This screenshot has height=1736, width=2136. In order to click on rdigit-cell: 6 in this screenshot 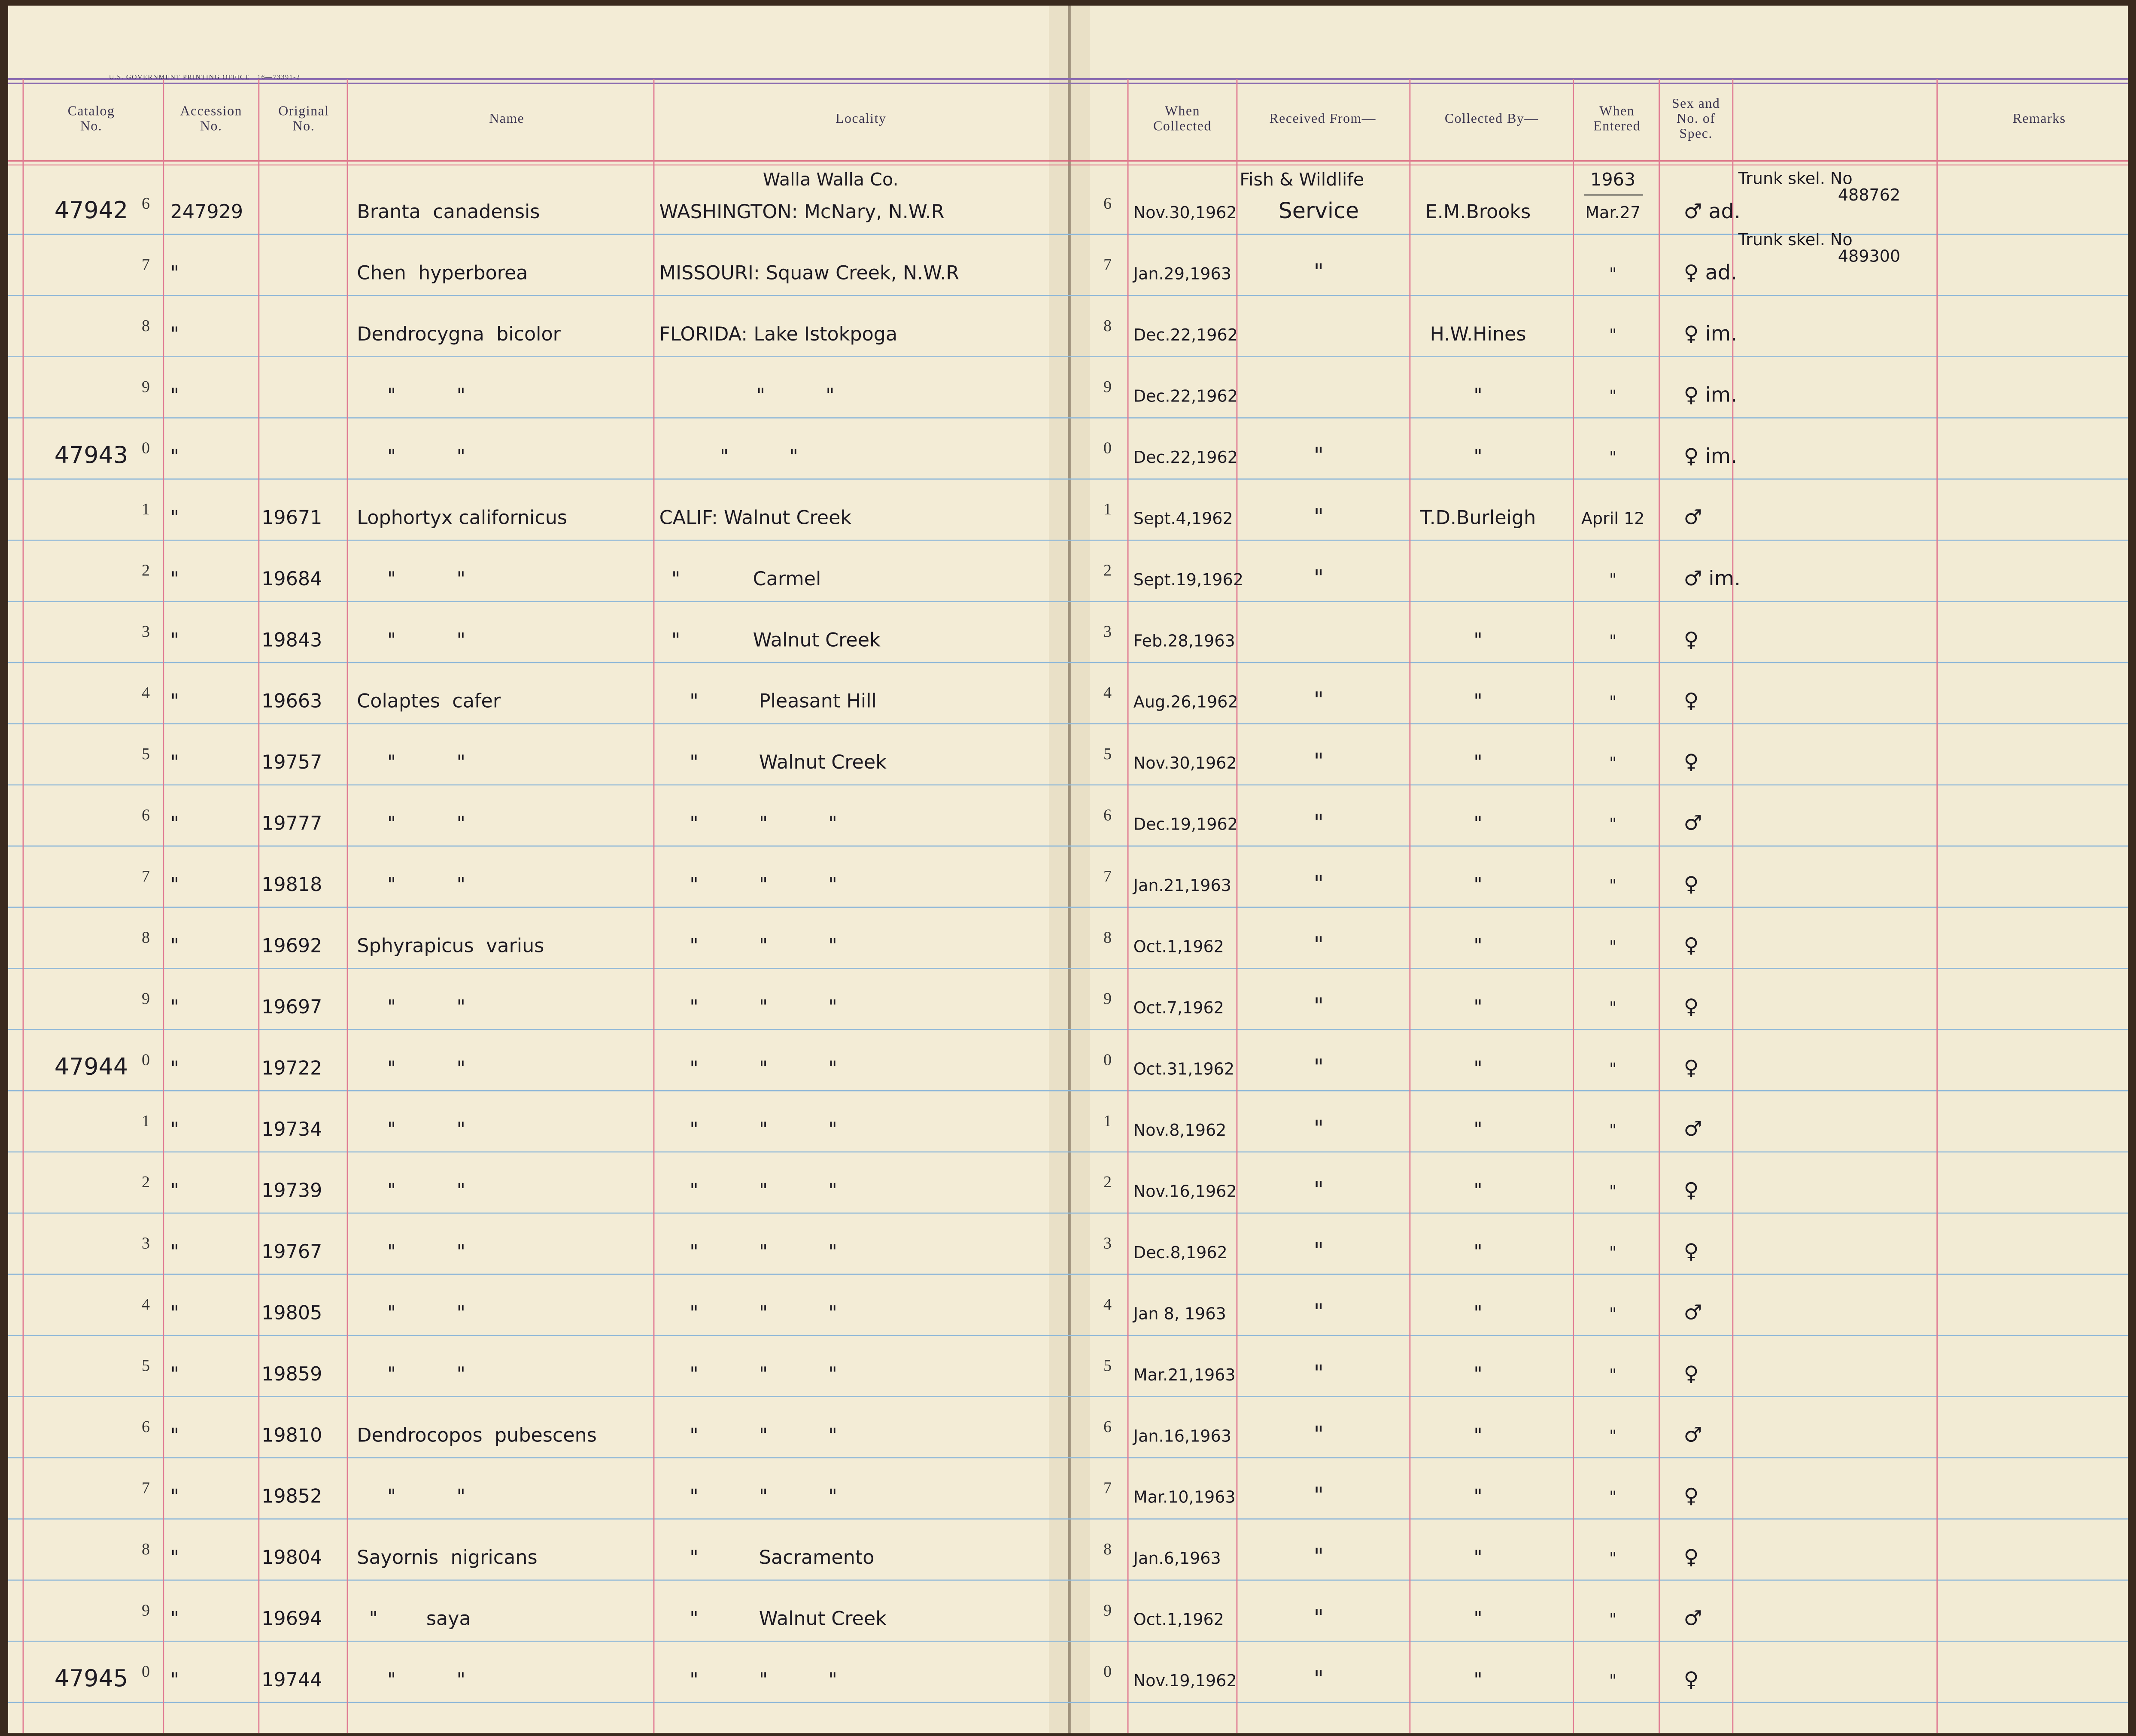, I will do `click(1107, 815)`.